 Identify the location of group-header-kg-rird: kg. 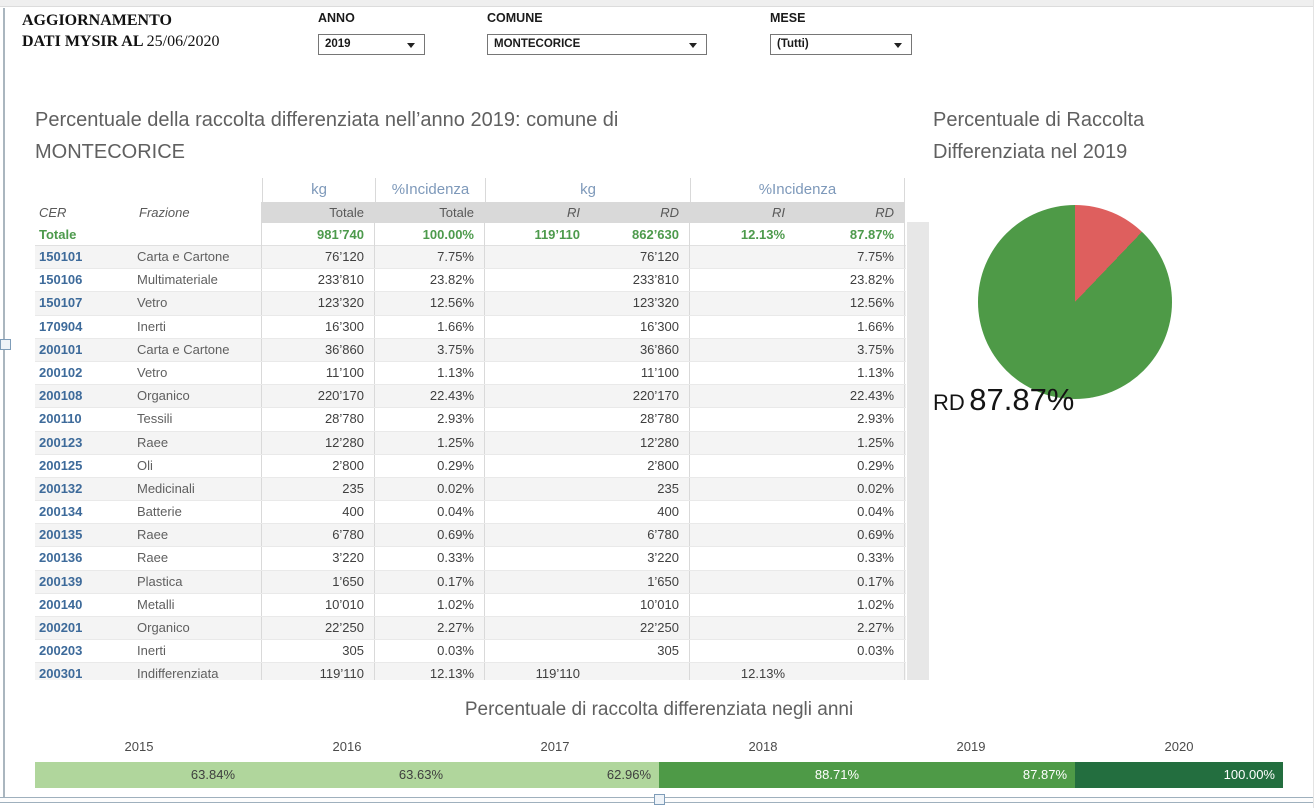
(587, 190).